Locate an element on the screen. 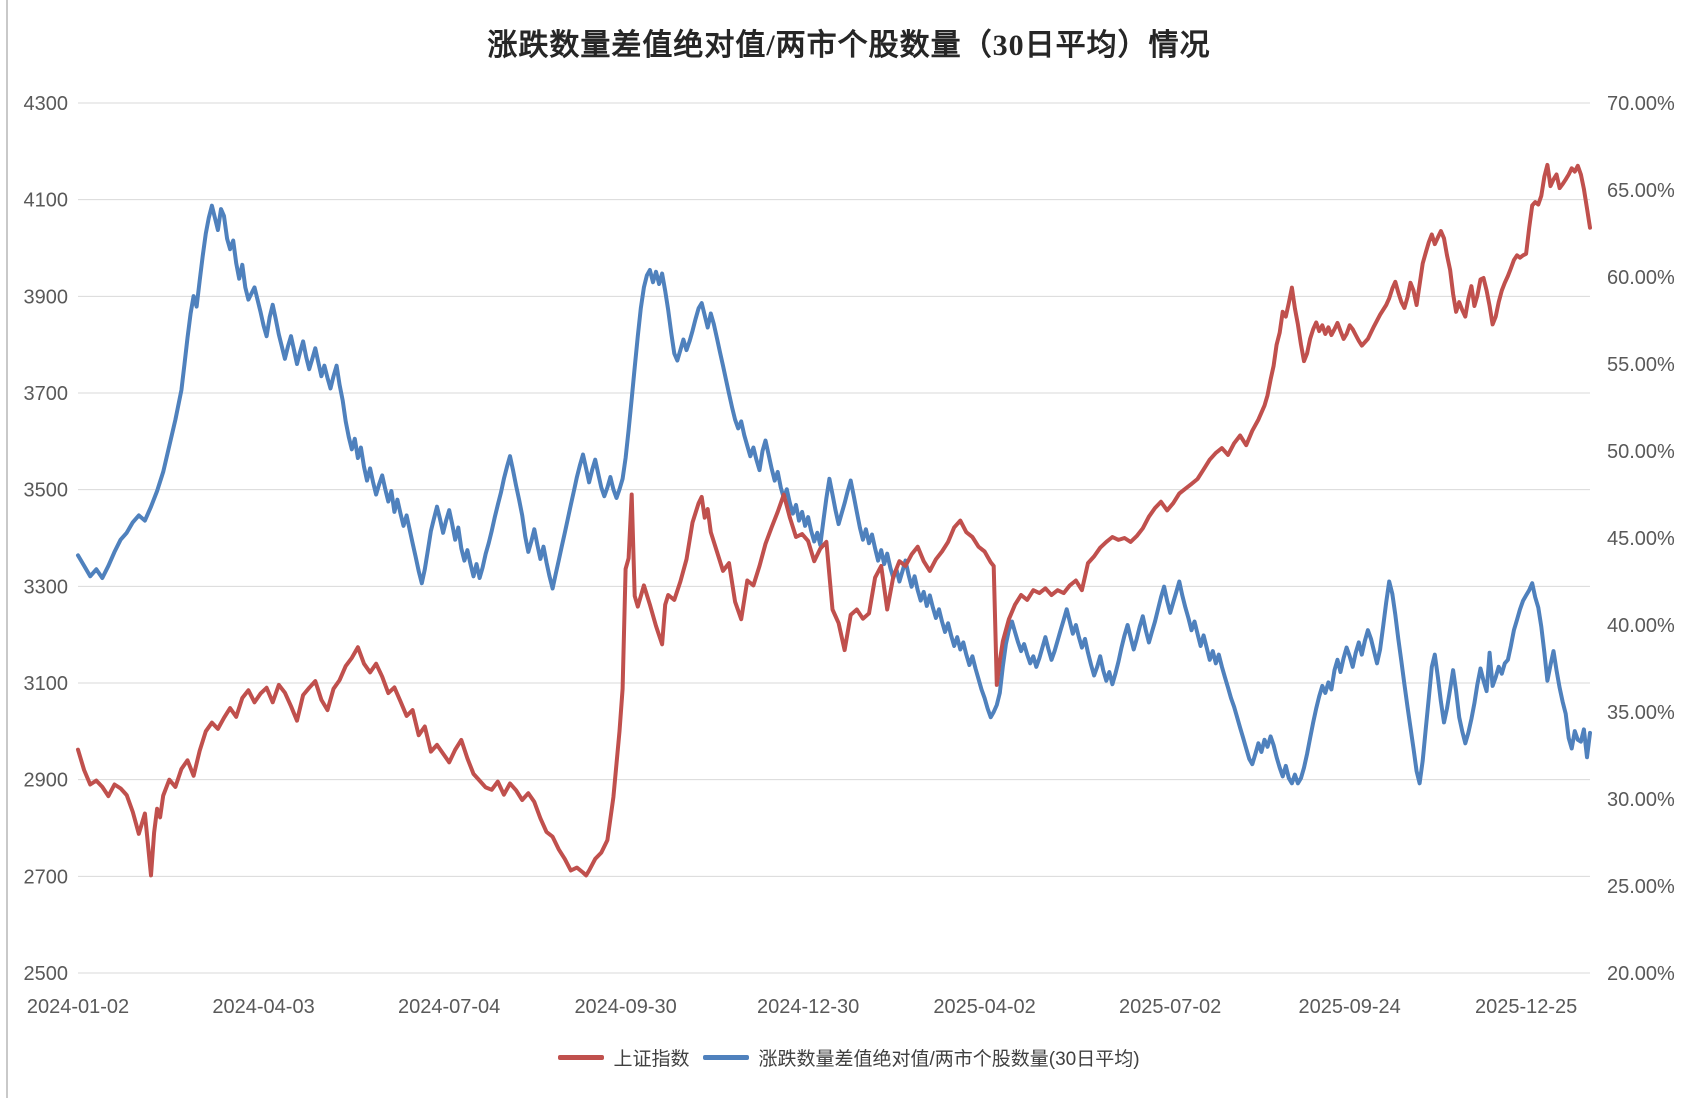  x-axis-tick-label: 2024-01-02 is located at coordinates (78, 1007).